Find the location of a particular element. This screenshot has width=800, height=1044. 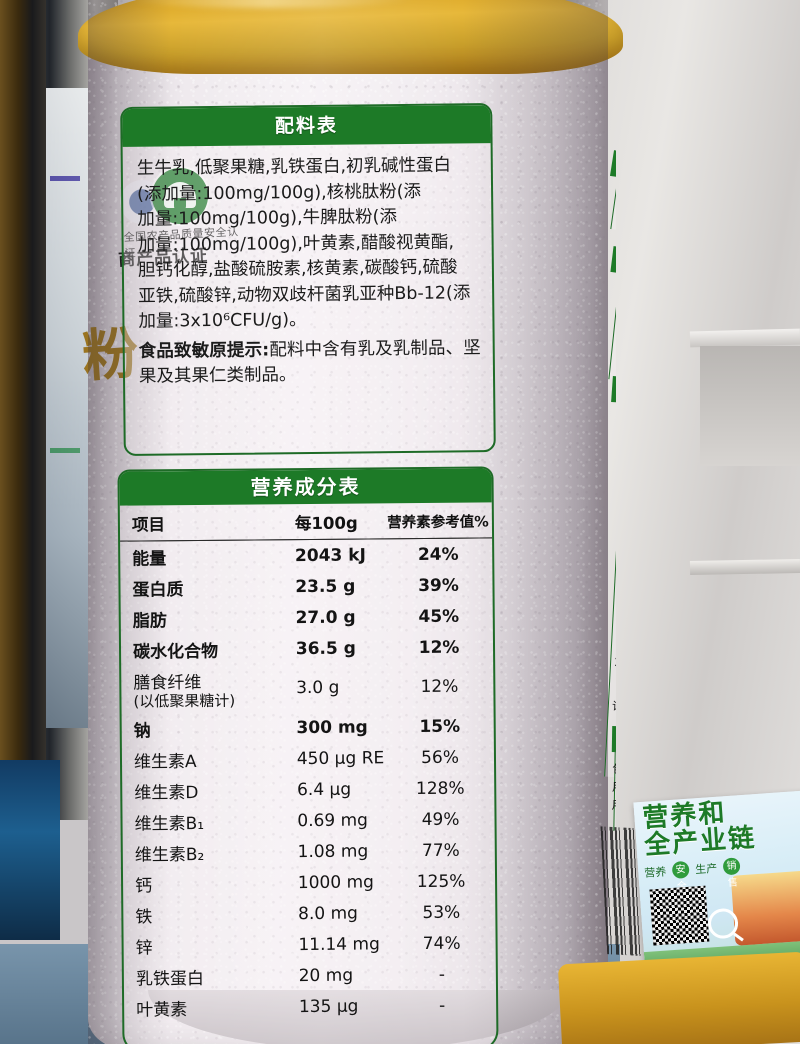

nutrition-header-row: 项目 每100g 营养素参考值% is located at coordinates (306, 522).